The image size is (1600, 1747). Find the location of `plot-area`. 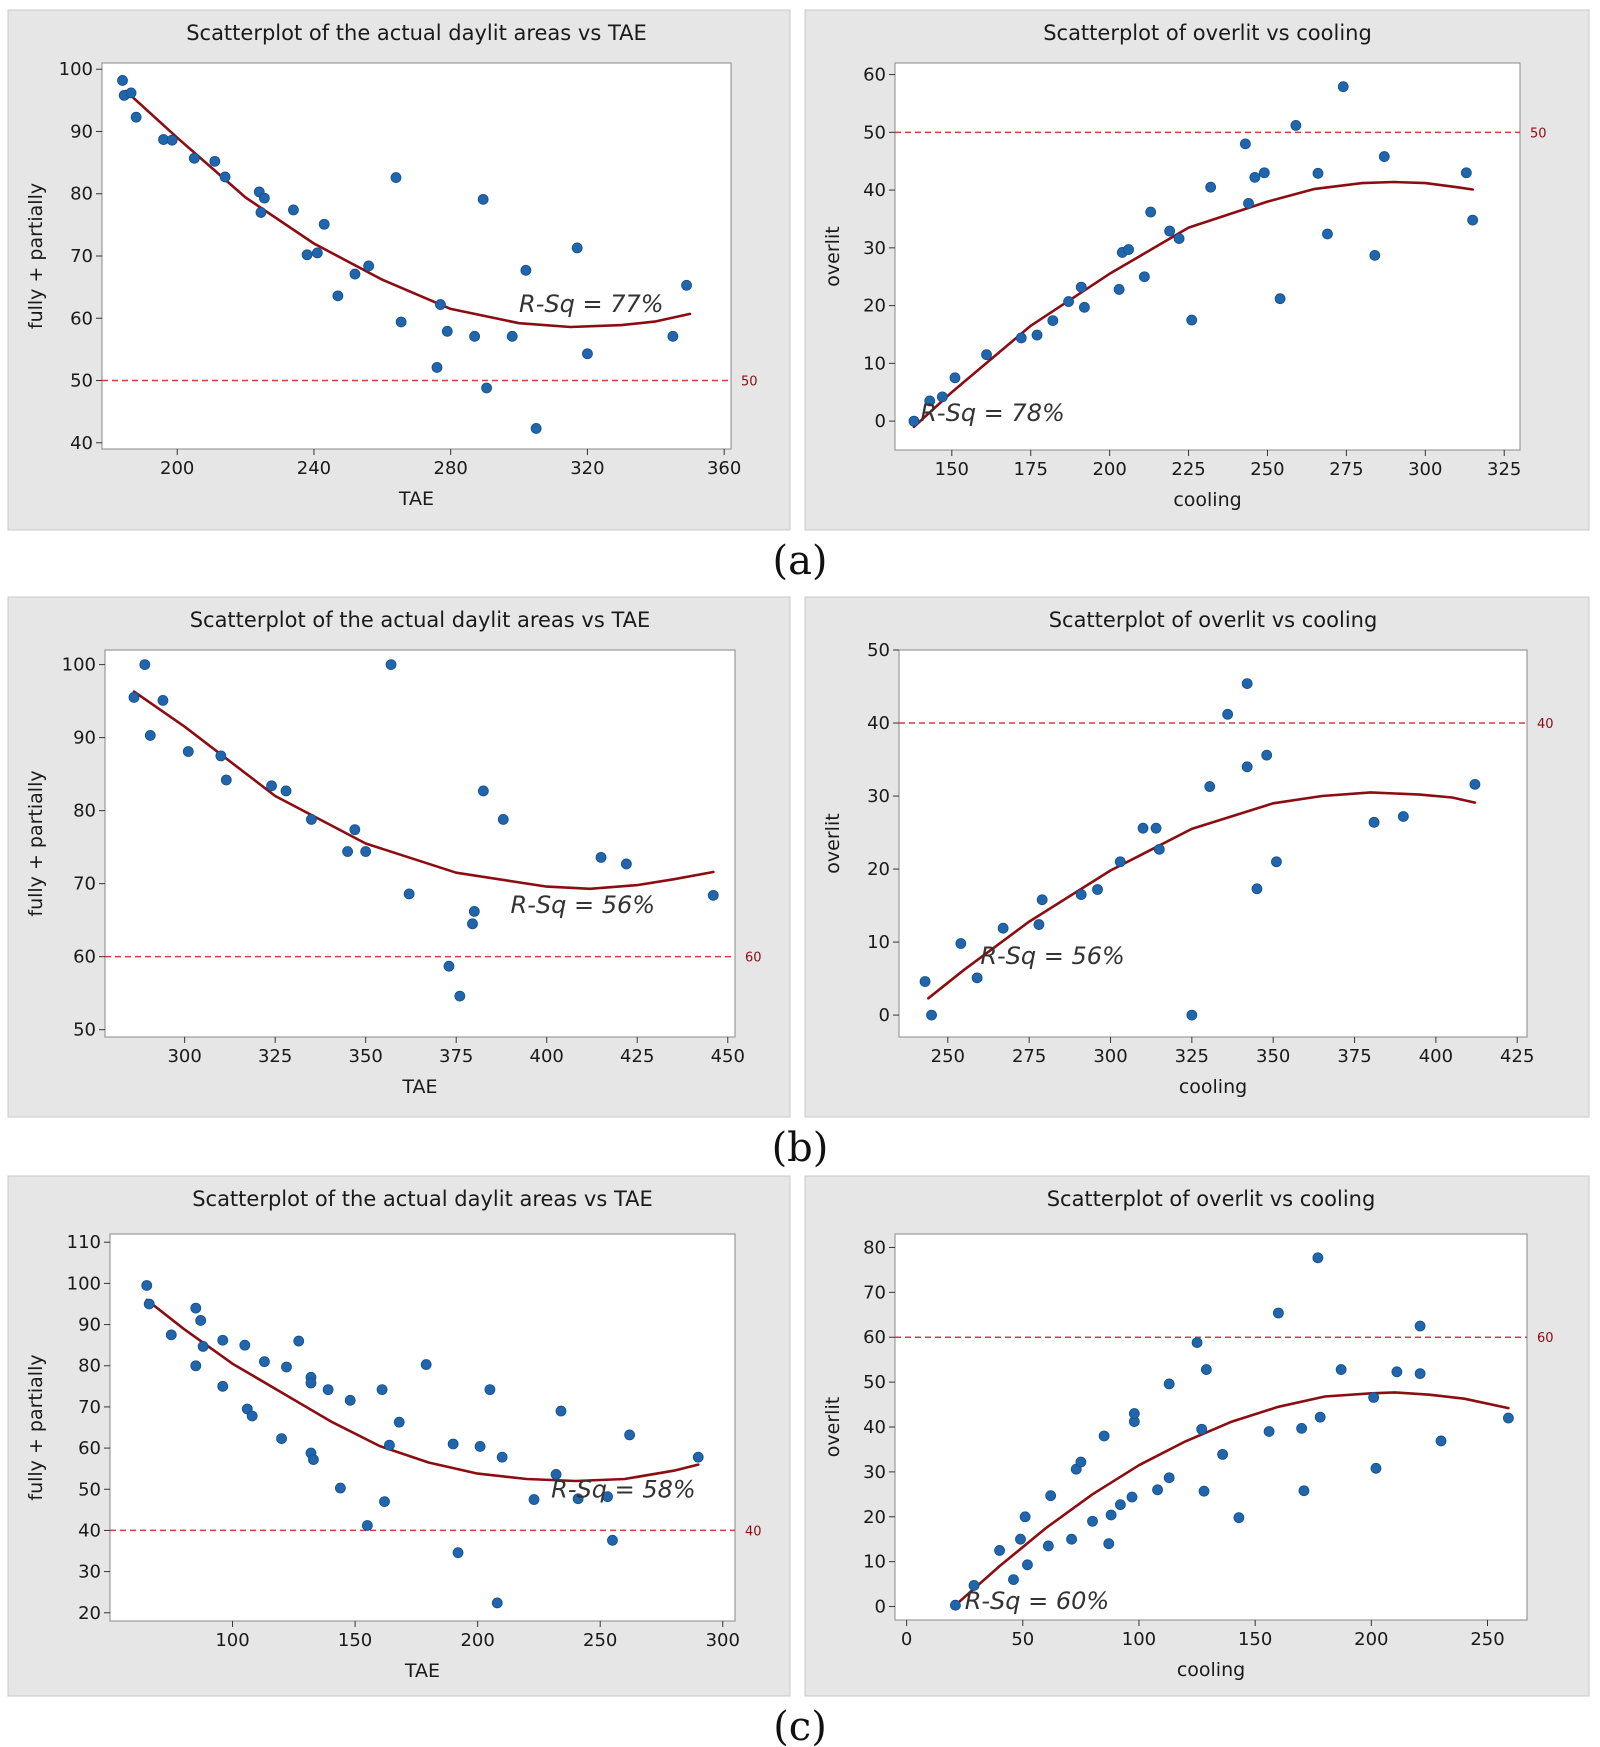

plot-area is located at coordinates (420, 843).